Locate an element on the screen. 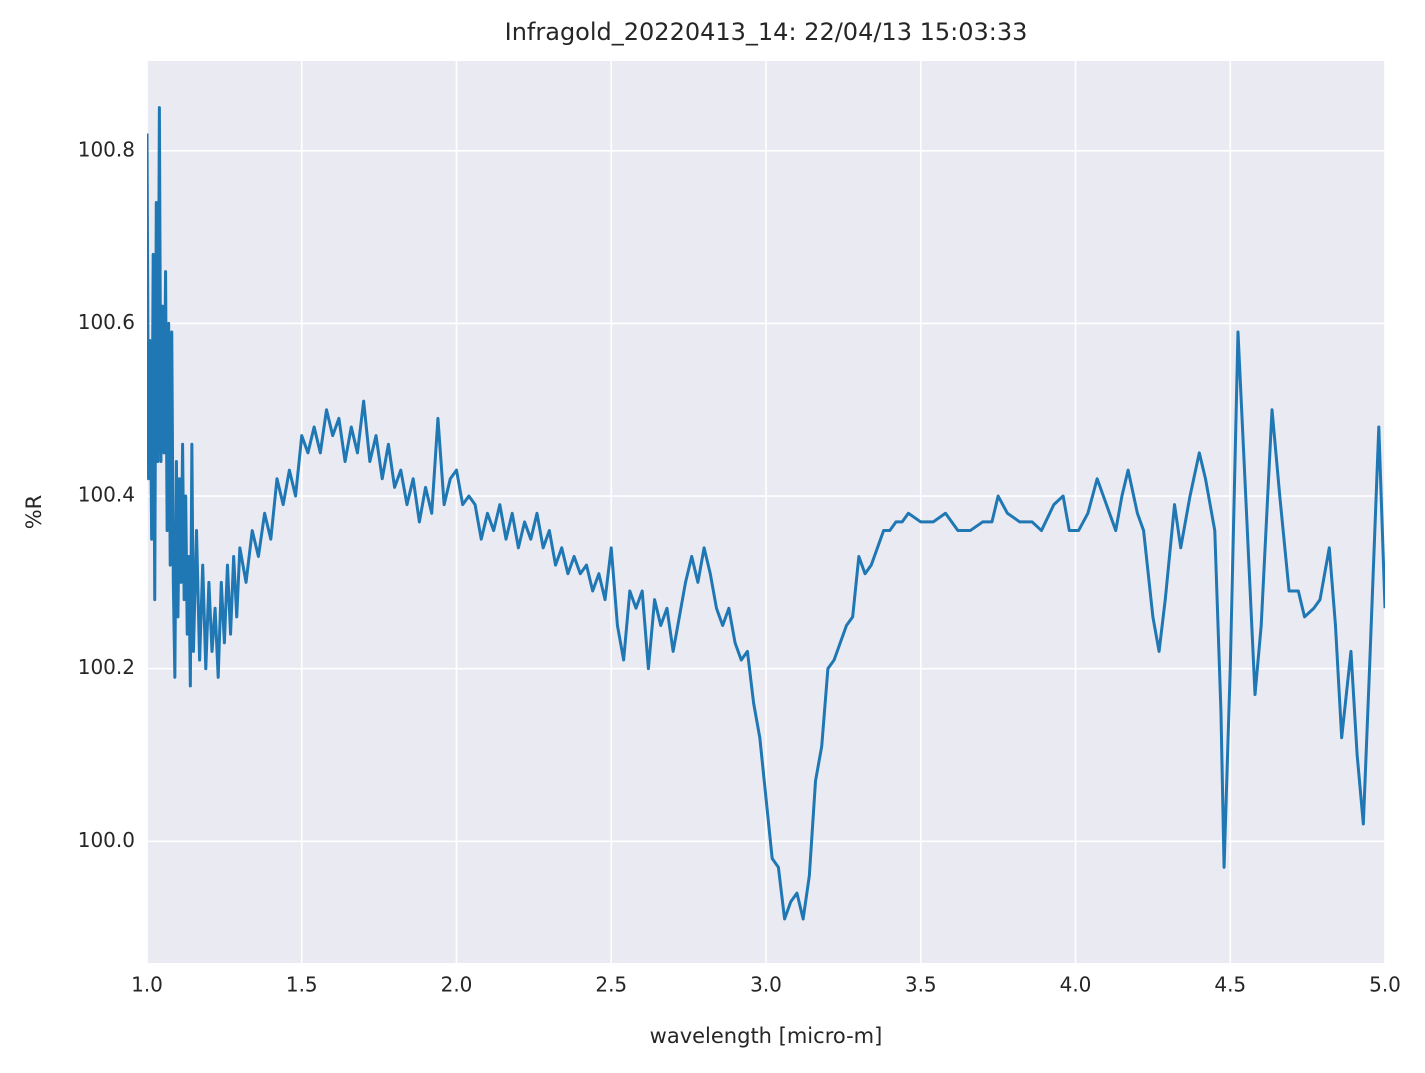 Image resolution: width=1425 pixels, height=1073 pixels. x-tick-label: 4.0 is located at coordinates (1076, 985).